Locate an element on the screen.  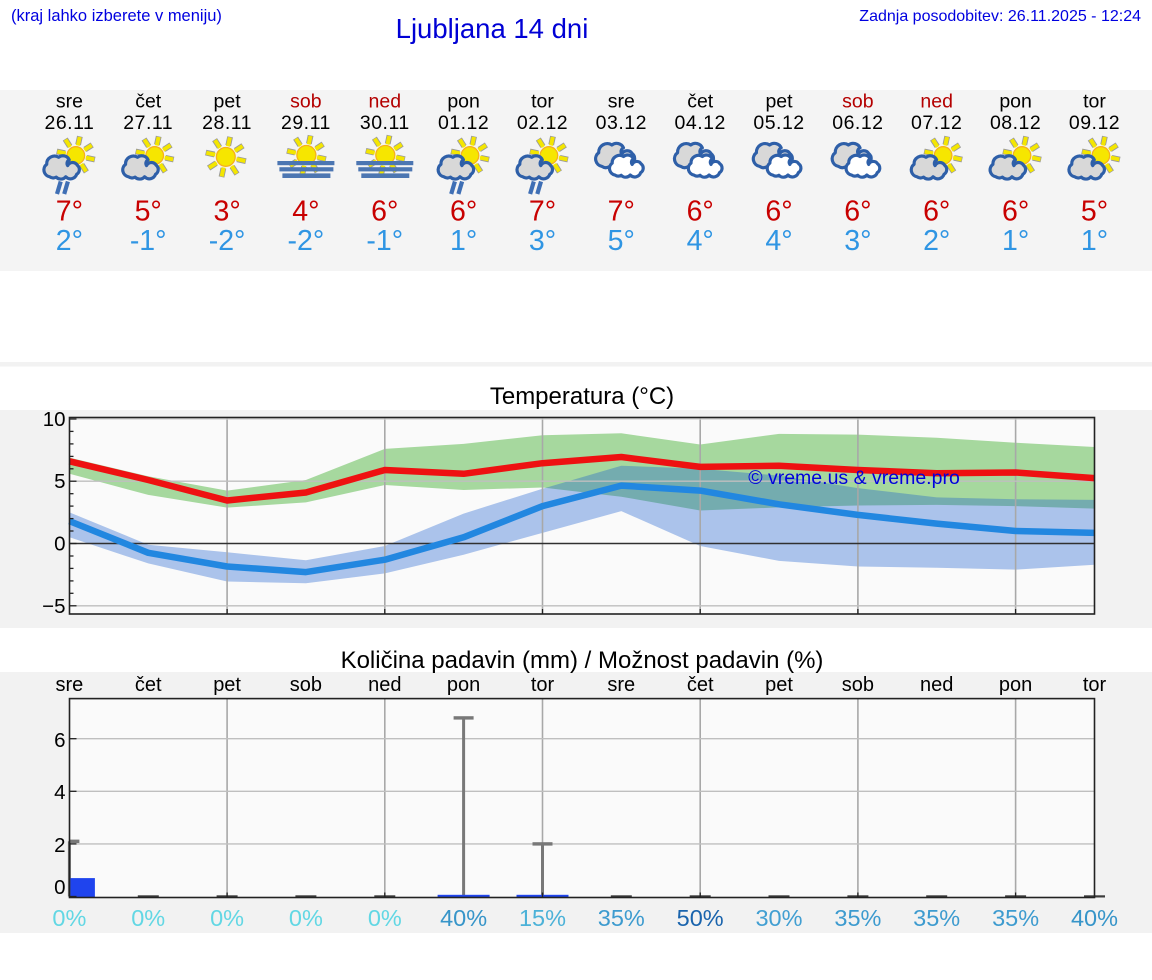
svg-text: 03.12 is located at coordinates (621, 123).